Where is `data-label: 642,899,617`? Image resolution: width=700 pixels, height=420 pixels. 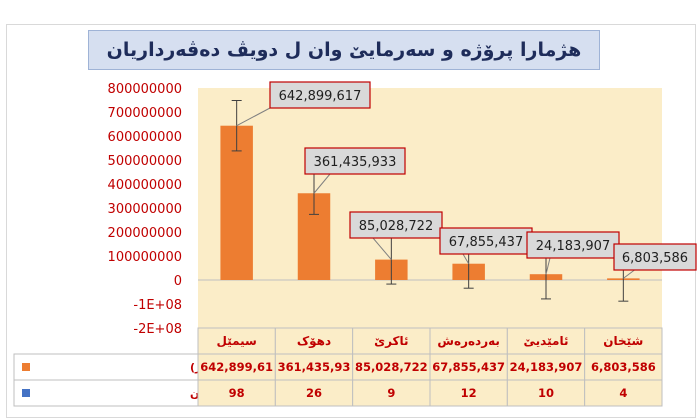 data-label: 642,899,617 is located at coordinates (320, 96).